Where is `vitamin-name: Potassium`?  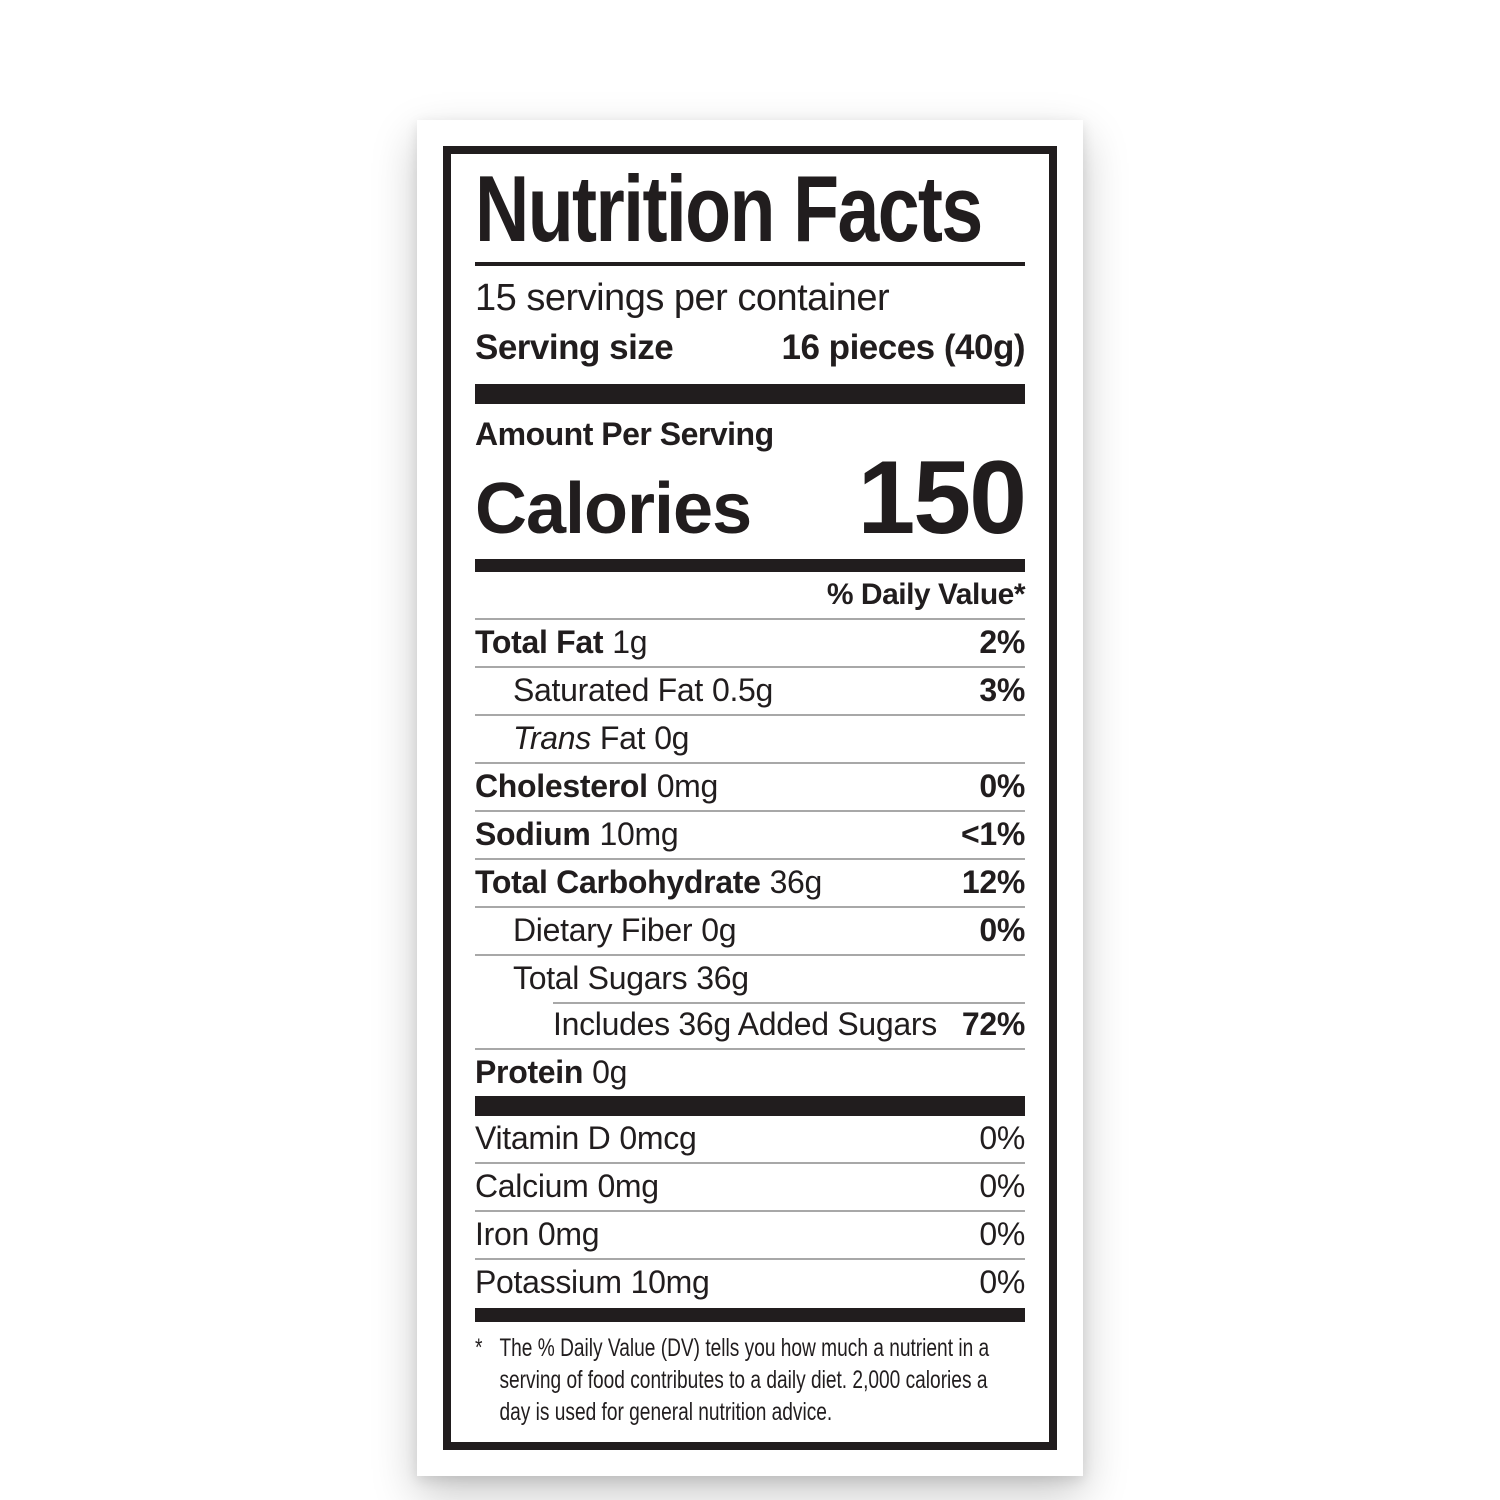 vitamin-name: Potassium is located at coordinates (548, 1282).